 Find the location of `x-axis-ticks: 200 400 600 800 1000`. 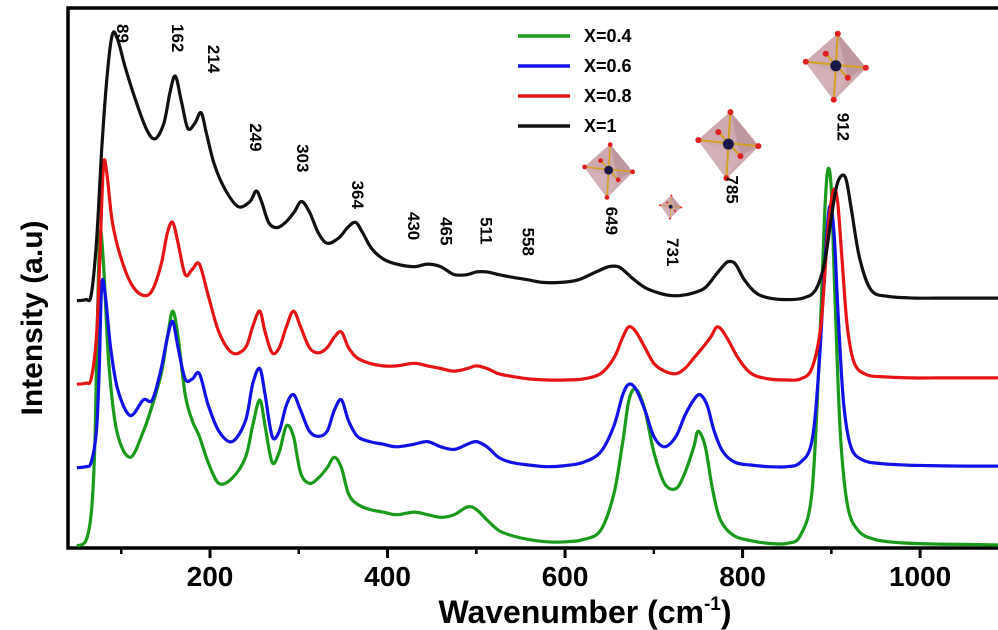

x-axis-ticks: 200 400 600 800 1000 is located at coordinates (535, 570).